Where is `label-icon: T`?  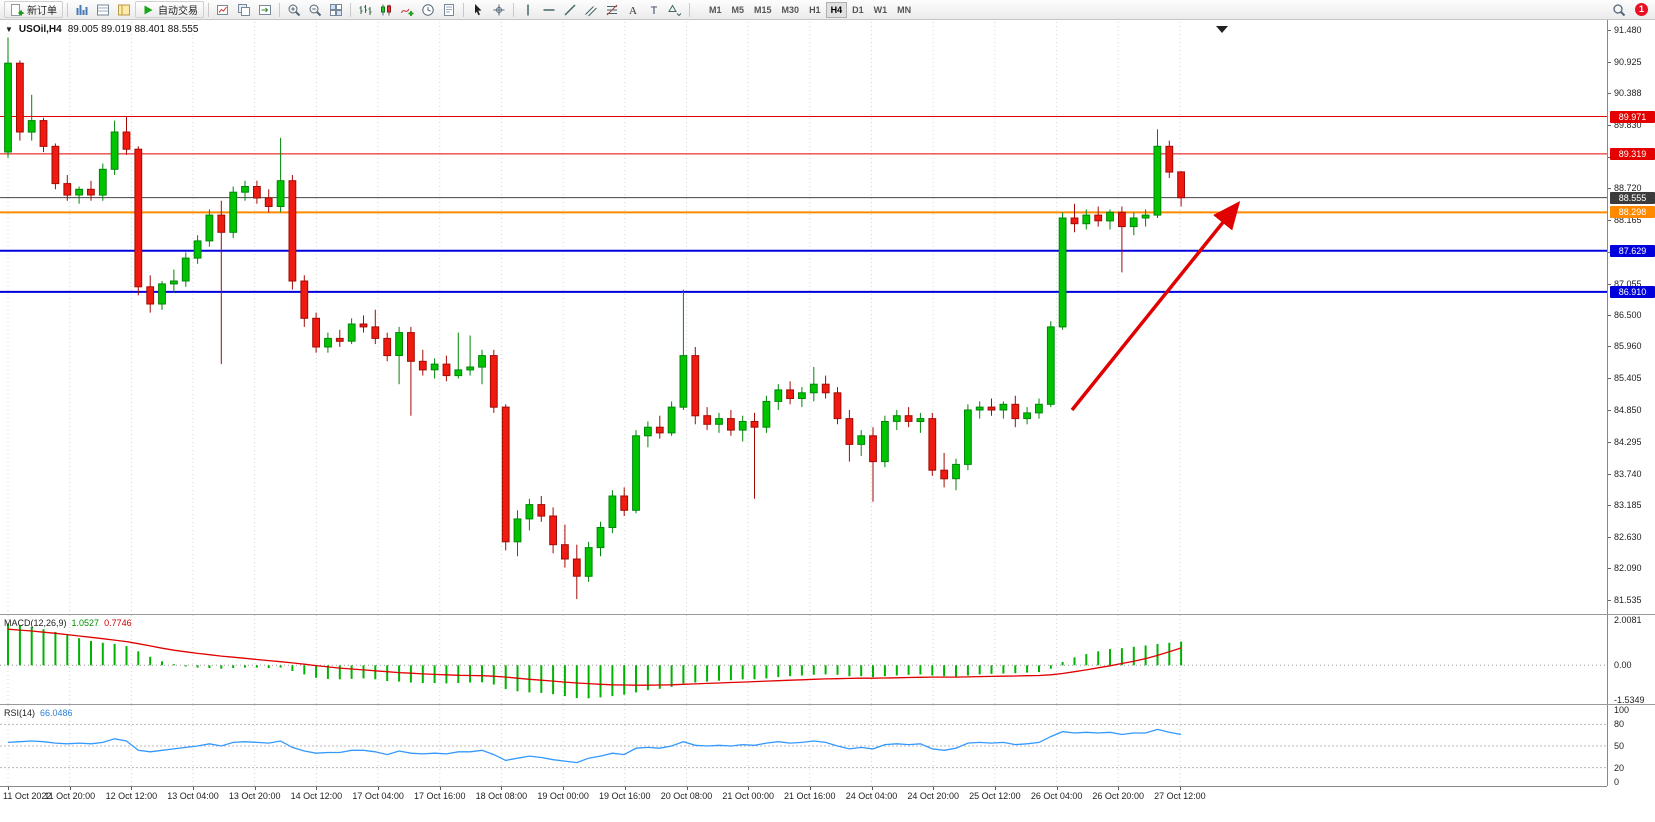
label-icon: T is located at coordinates (654, 10).